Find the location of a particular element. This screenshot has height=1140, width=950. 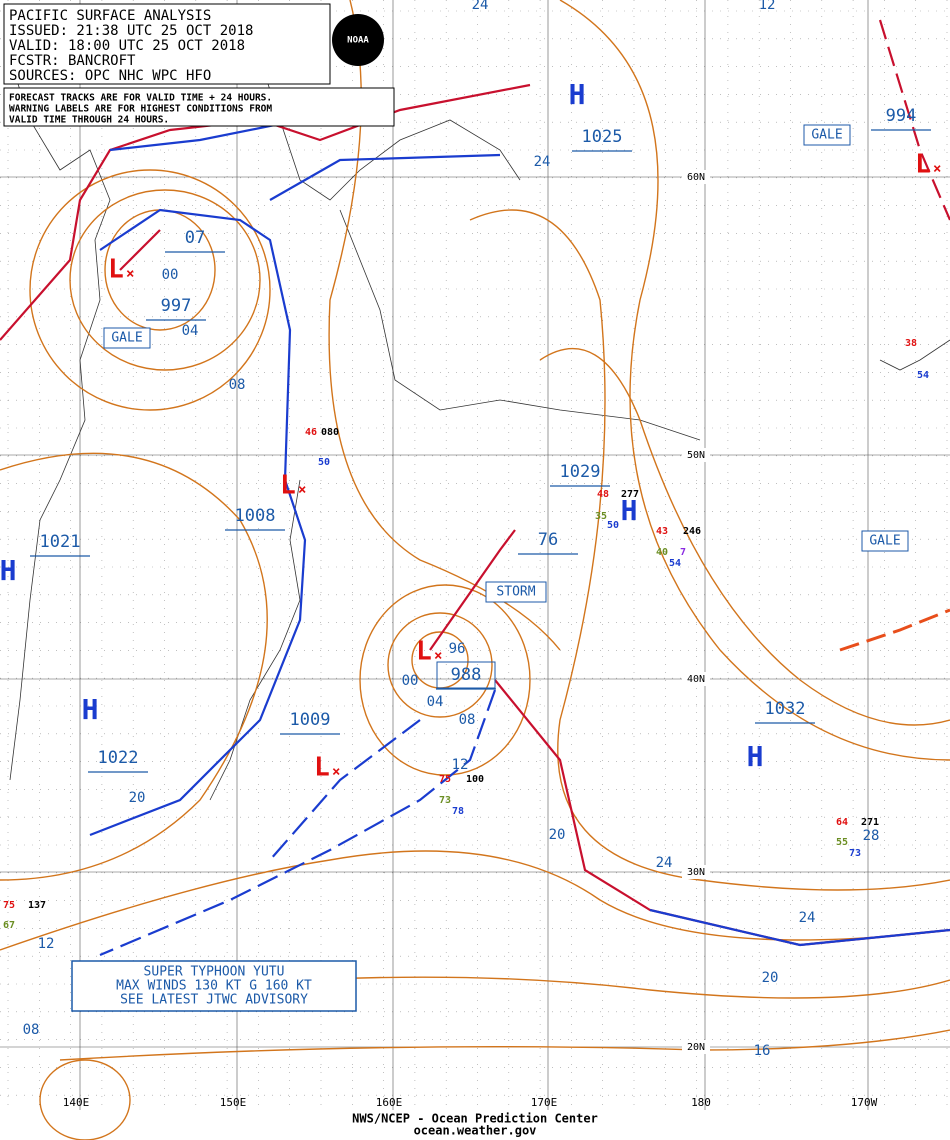

station-value: 35 is located at coordinates (601, 516).